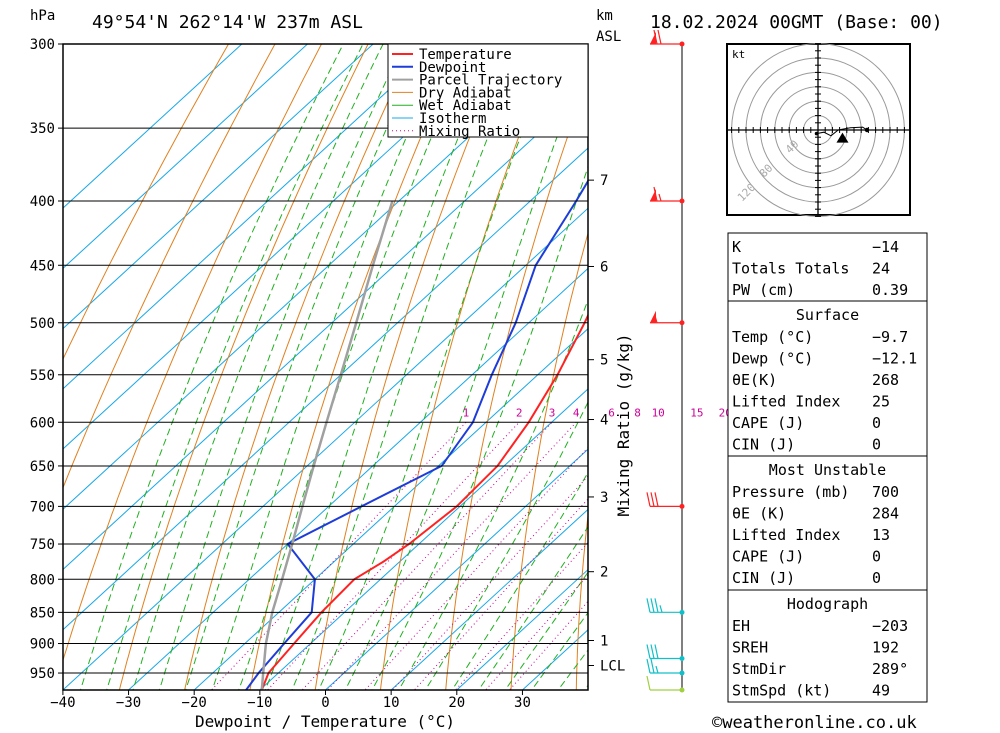 This screenshot has height=733, width=1000. What do you see at coordinates (885, 492) in the screenshot?
I see `index-value: 700` at bounding box center [885, 492].